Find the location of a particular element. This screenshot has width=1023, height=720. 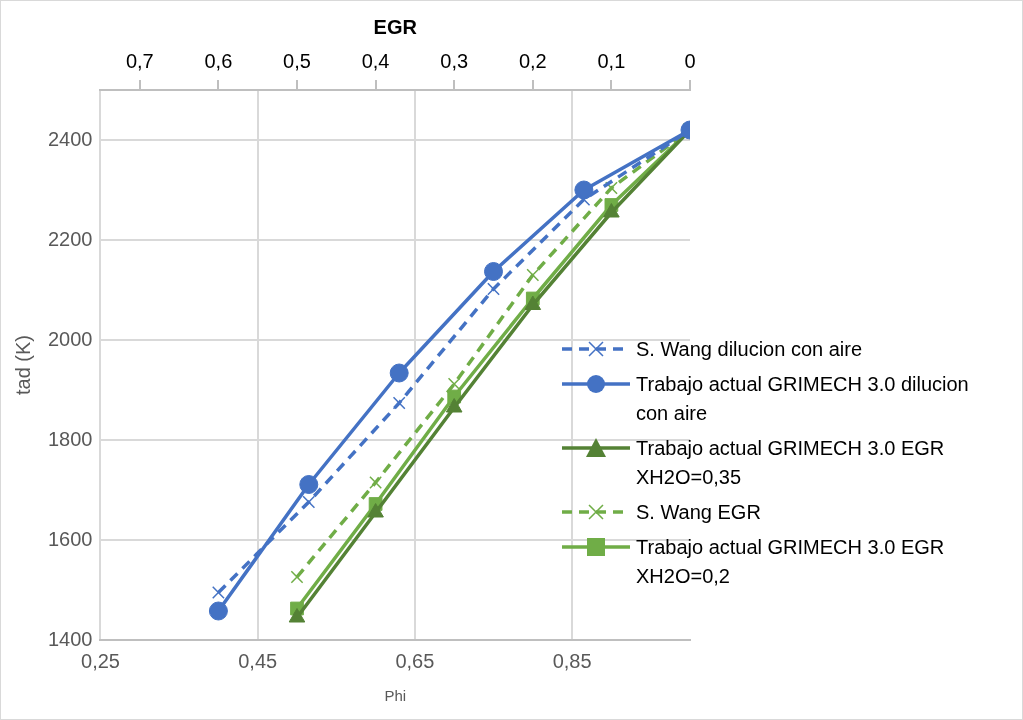

y-axis-title: tad (K) is located at coordinates (22, 365).